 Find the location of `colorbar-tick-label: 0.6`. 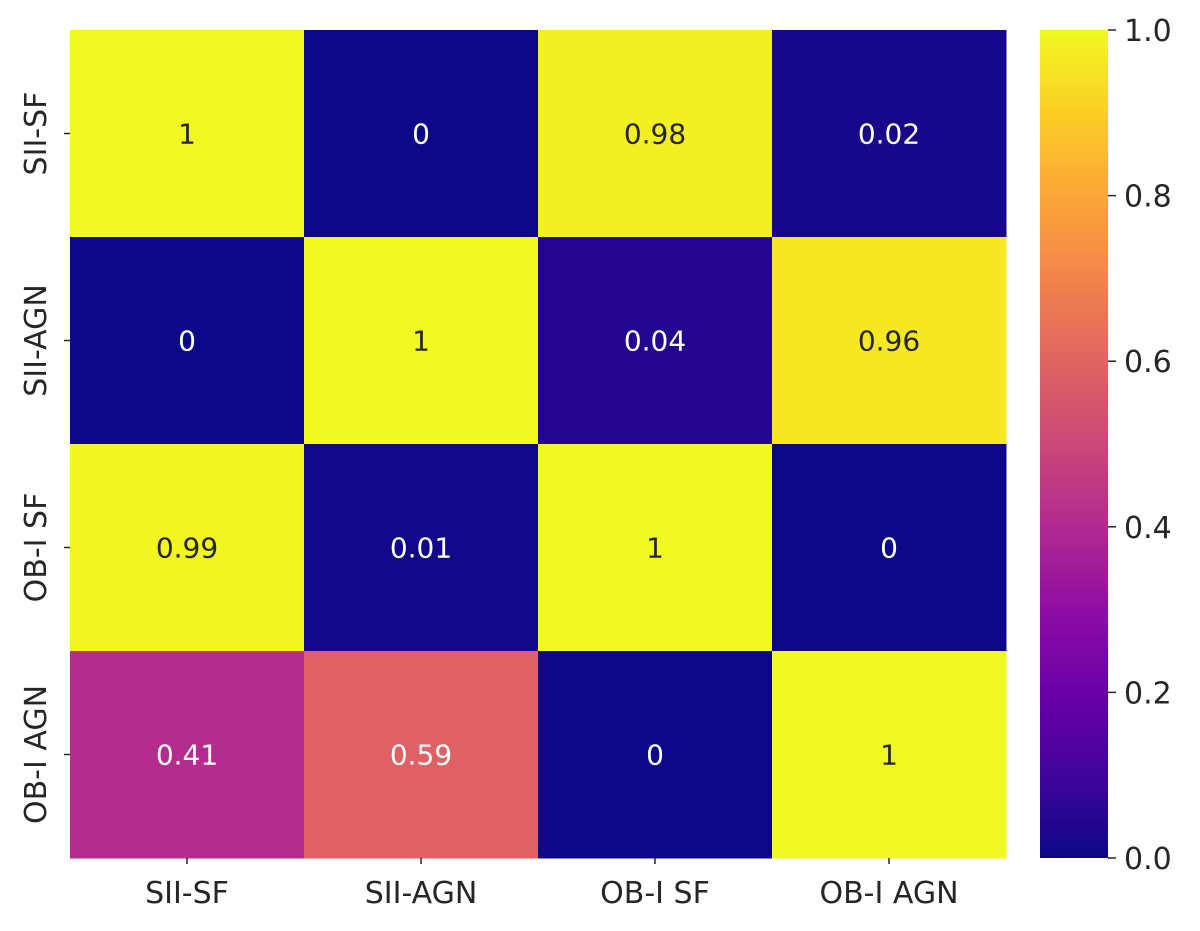

colorbar-tick-label: 0.6 is located at coordinates (1148, 362).